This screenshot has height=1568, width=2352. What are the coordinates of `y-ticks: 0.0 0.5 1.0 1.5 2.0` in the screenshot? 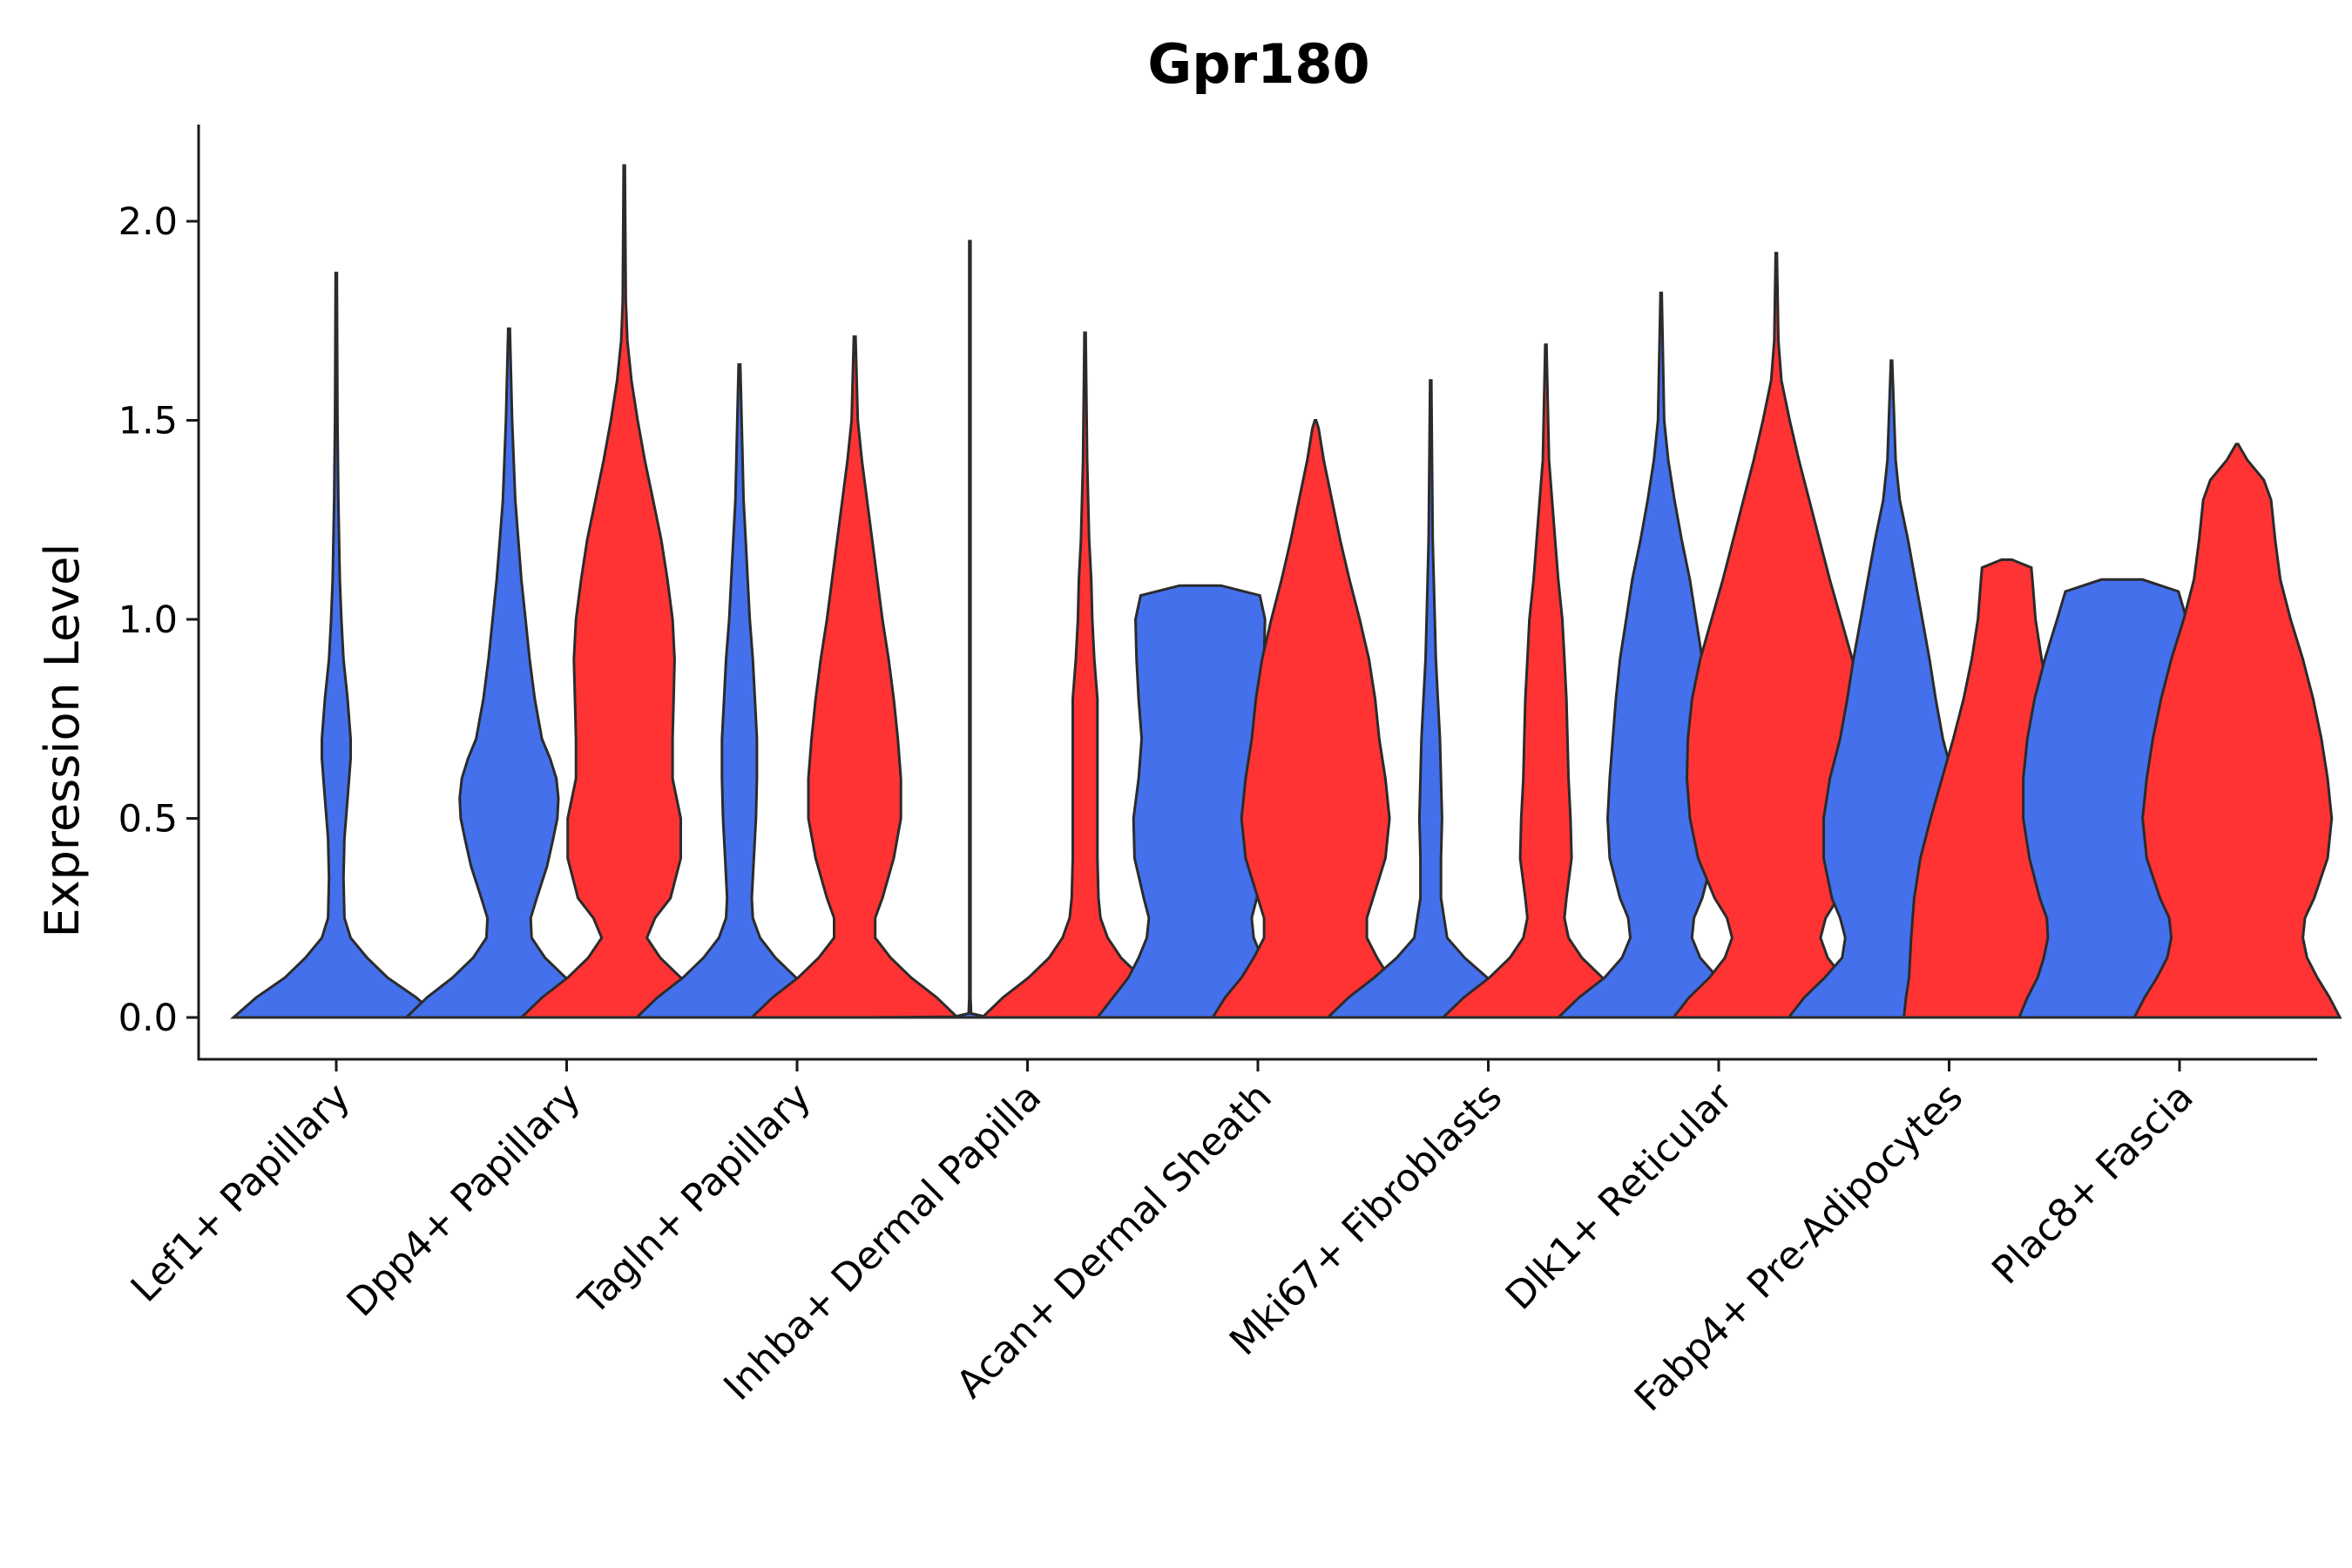 It's located at (158, 620).